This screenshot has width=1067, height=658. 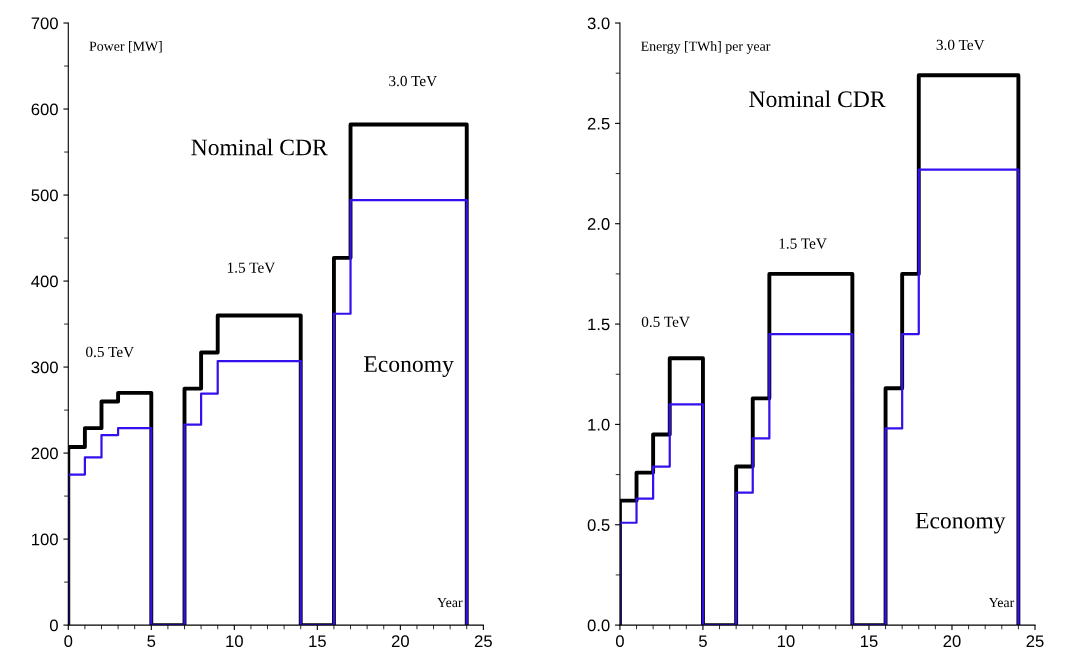 I want to click on y-tick-label: 1.5, so click(x=599, y=324).